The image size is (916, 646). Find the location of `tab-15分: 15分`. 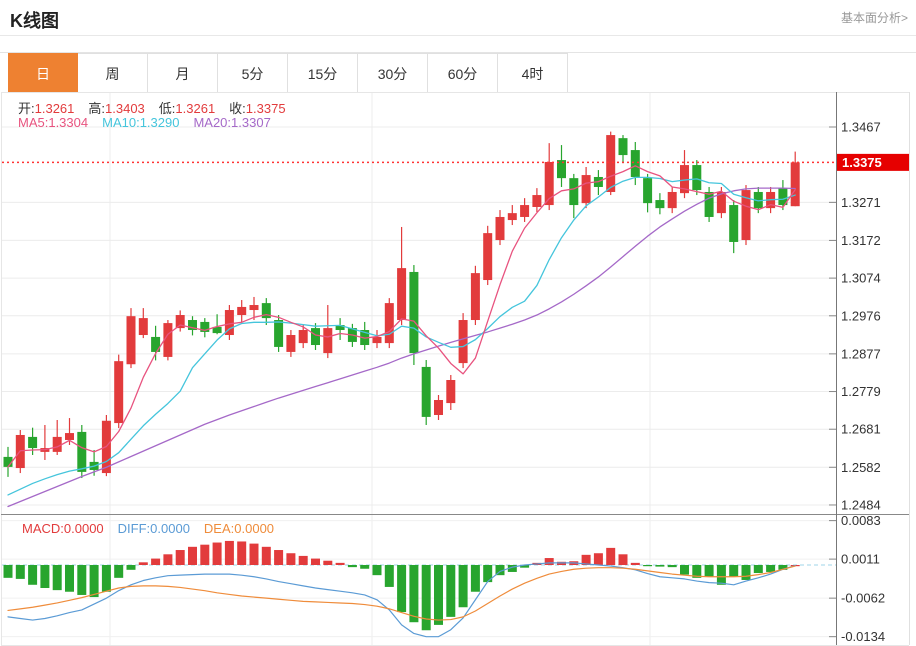

tab-15分: 15分 is located at coordinates (323, 73).